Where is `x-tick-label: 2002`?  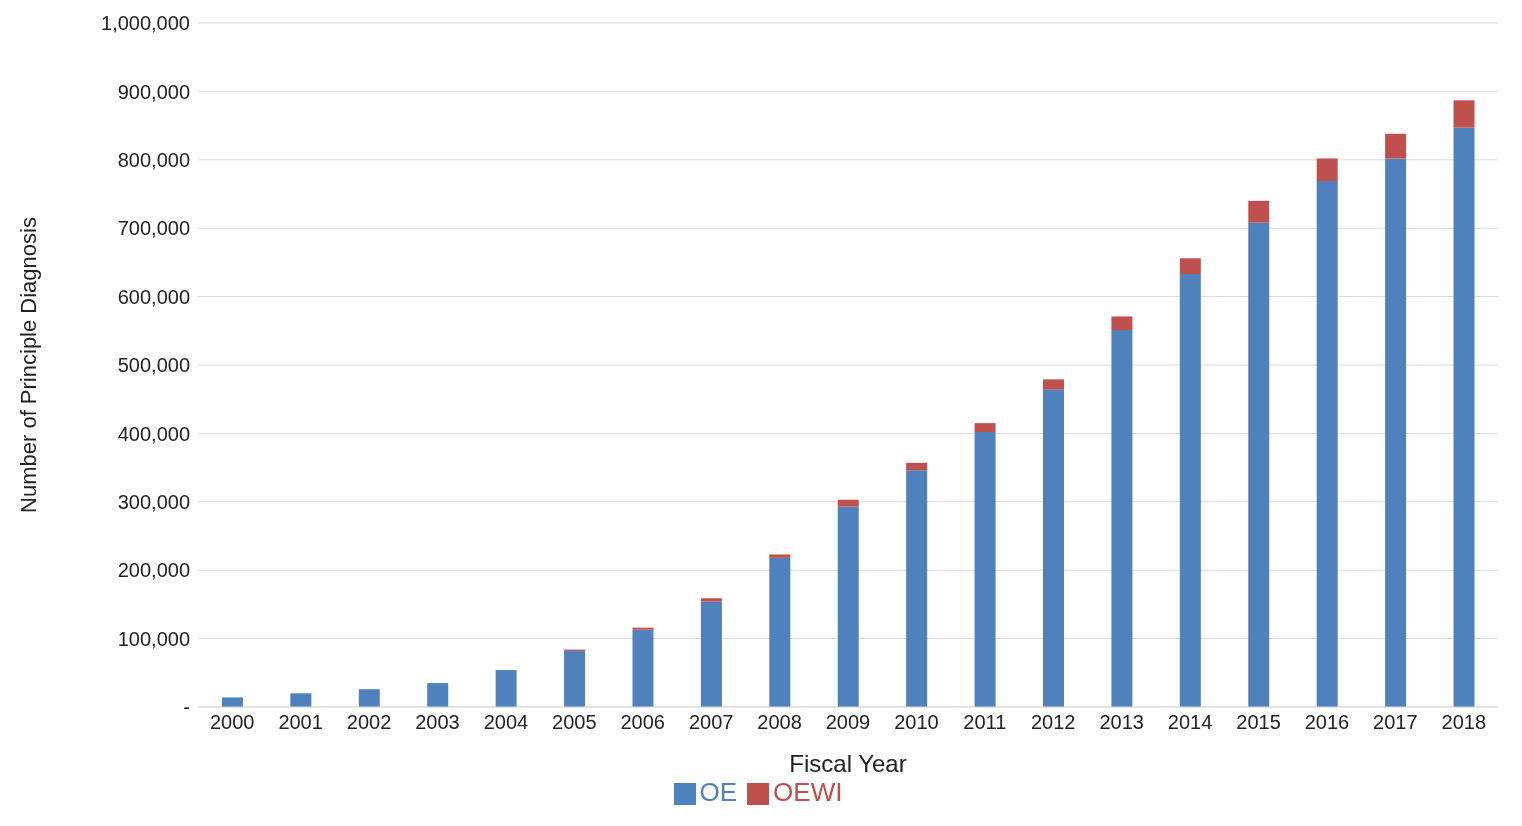 x-tick-label: 2002 is located at coordinates (369, 722).